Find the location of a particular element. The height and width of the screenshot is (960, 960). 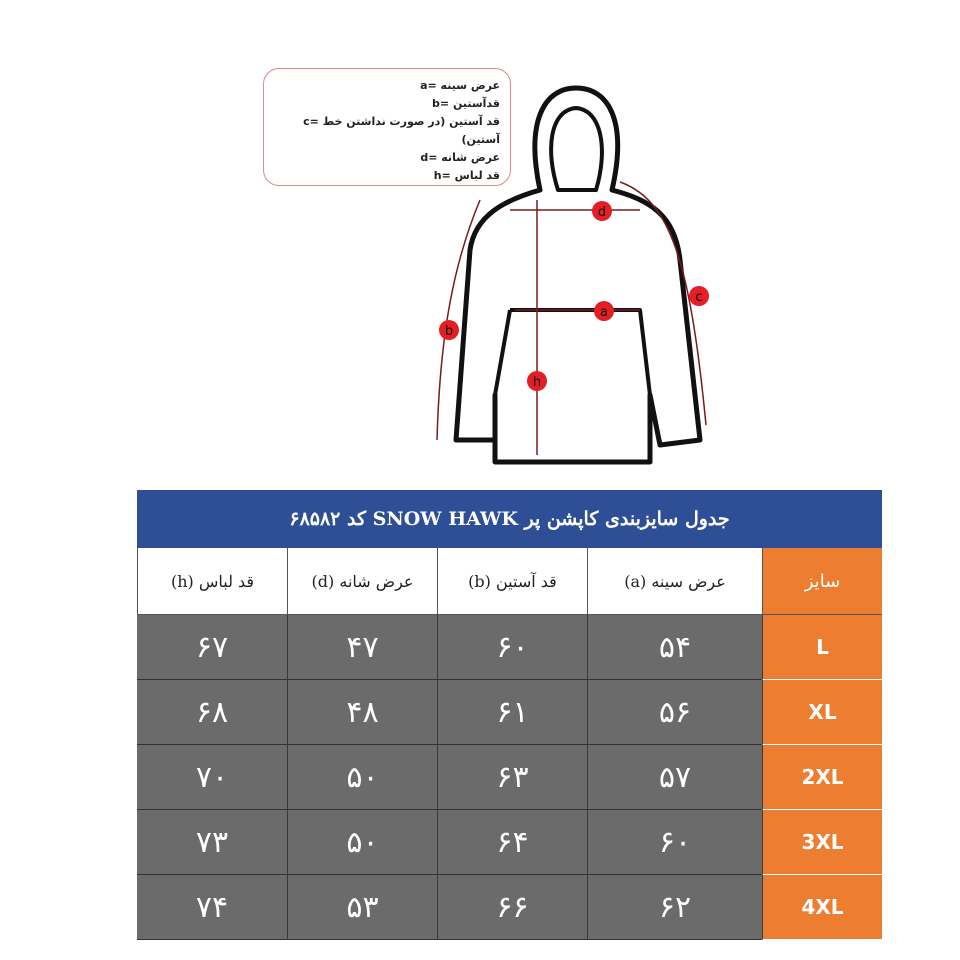

label-c: c is located at coordinates (698, 297).